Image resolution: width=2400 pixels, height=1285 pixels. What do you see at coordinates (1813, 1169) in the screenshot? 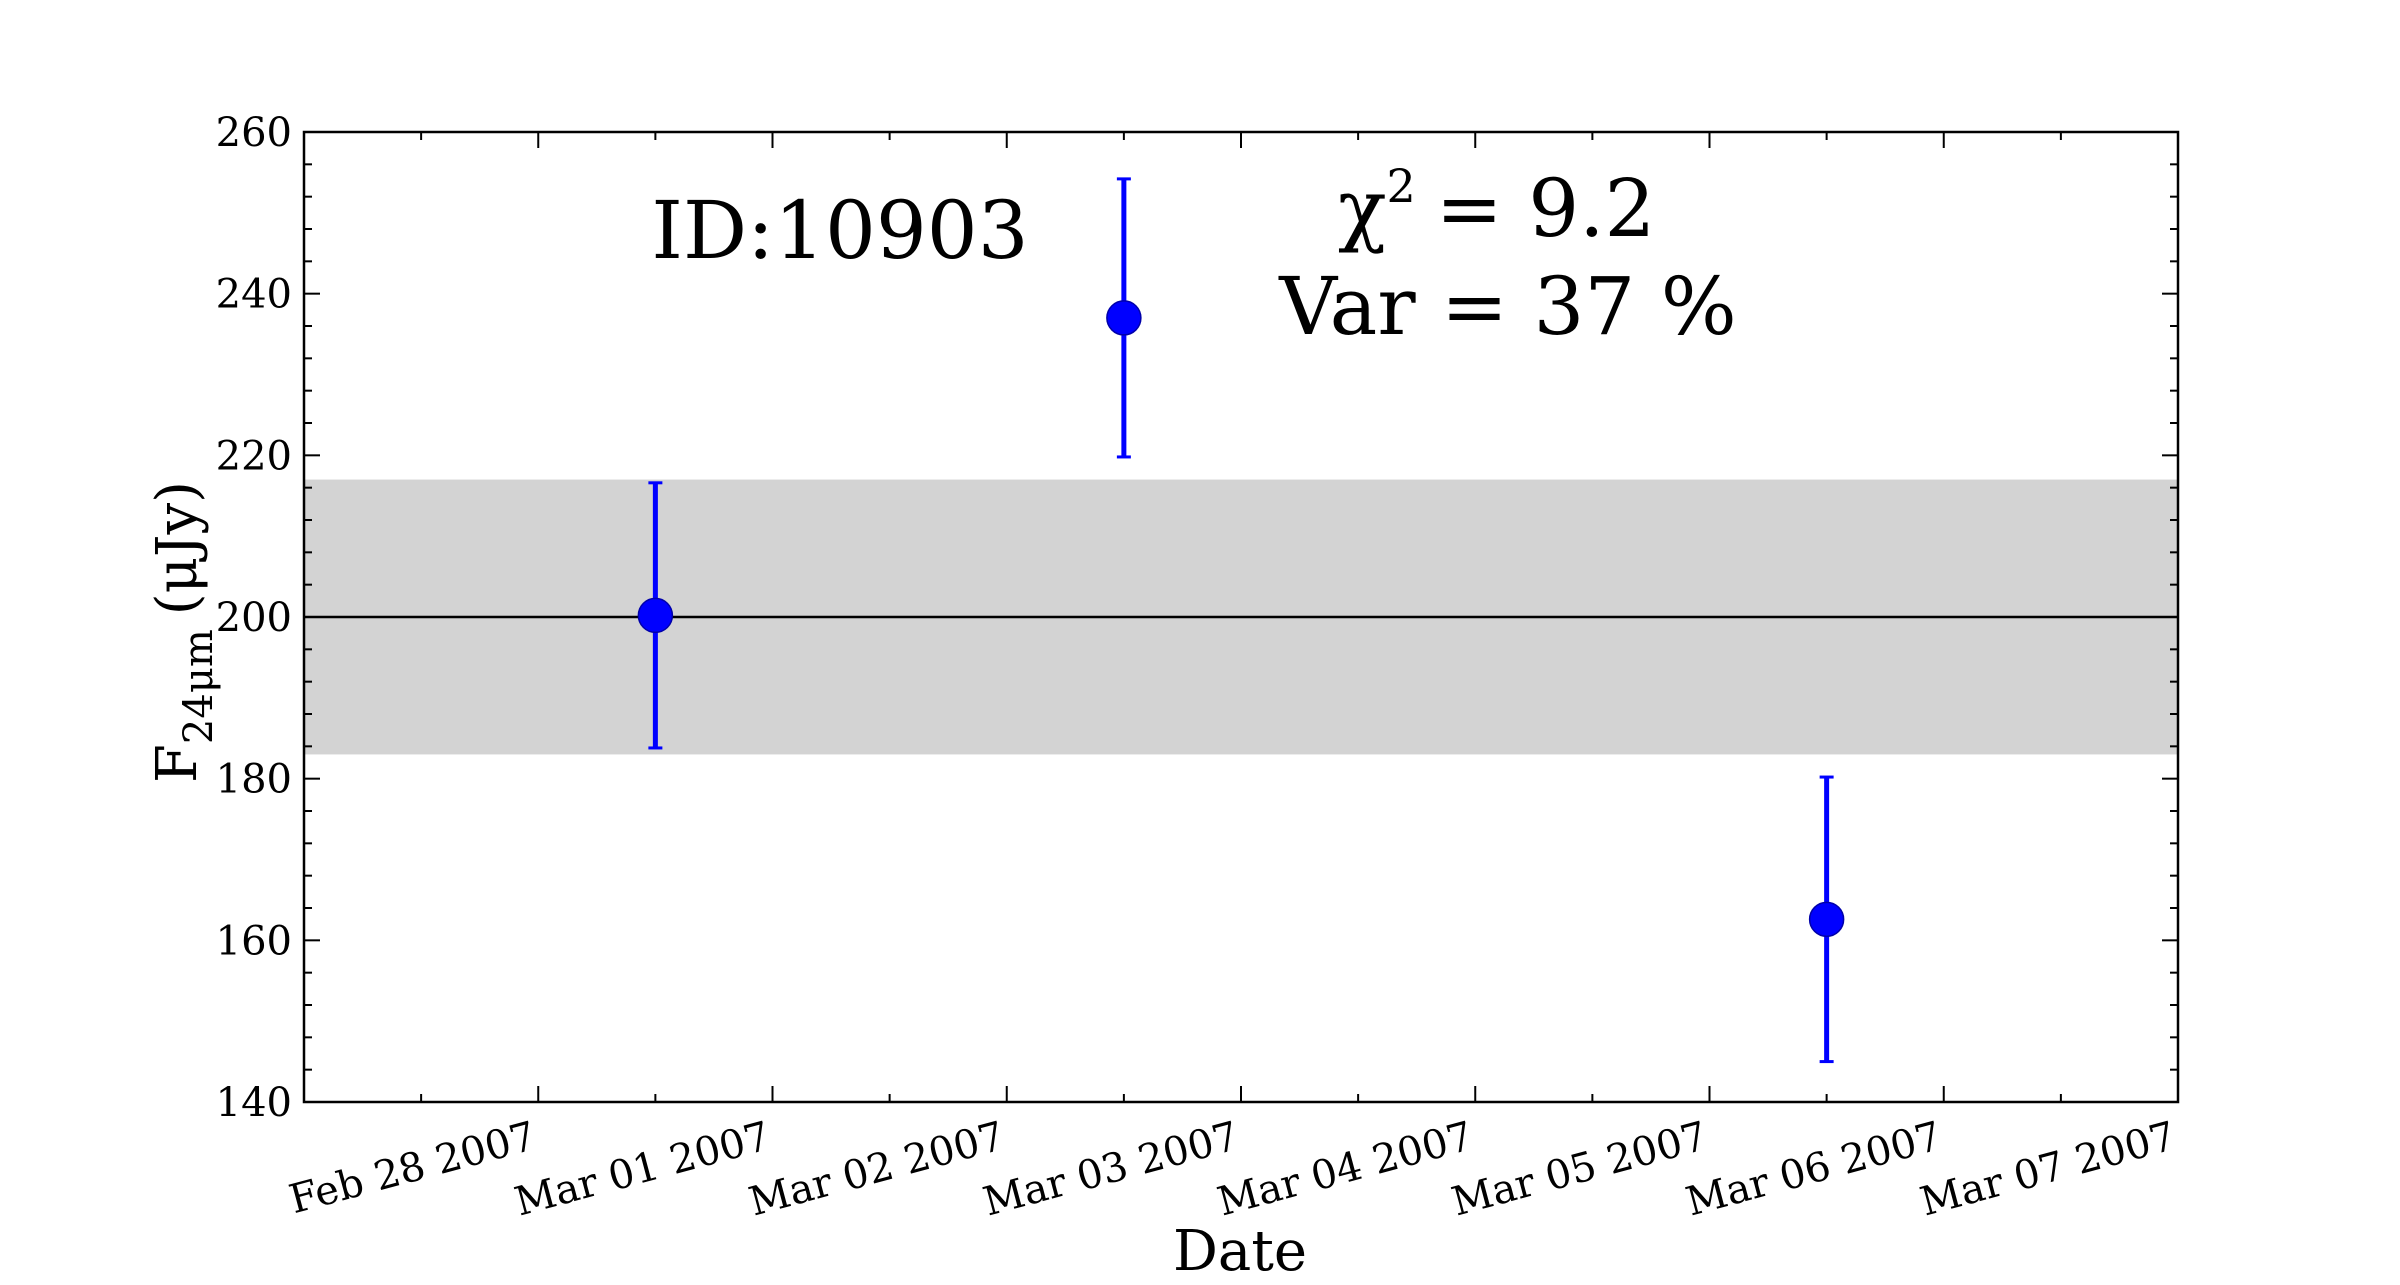
I see `x-tick-label: Mar 06 2007` at bounding box center [1813, 1169].